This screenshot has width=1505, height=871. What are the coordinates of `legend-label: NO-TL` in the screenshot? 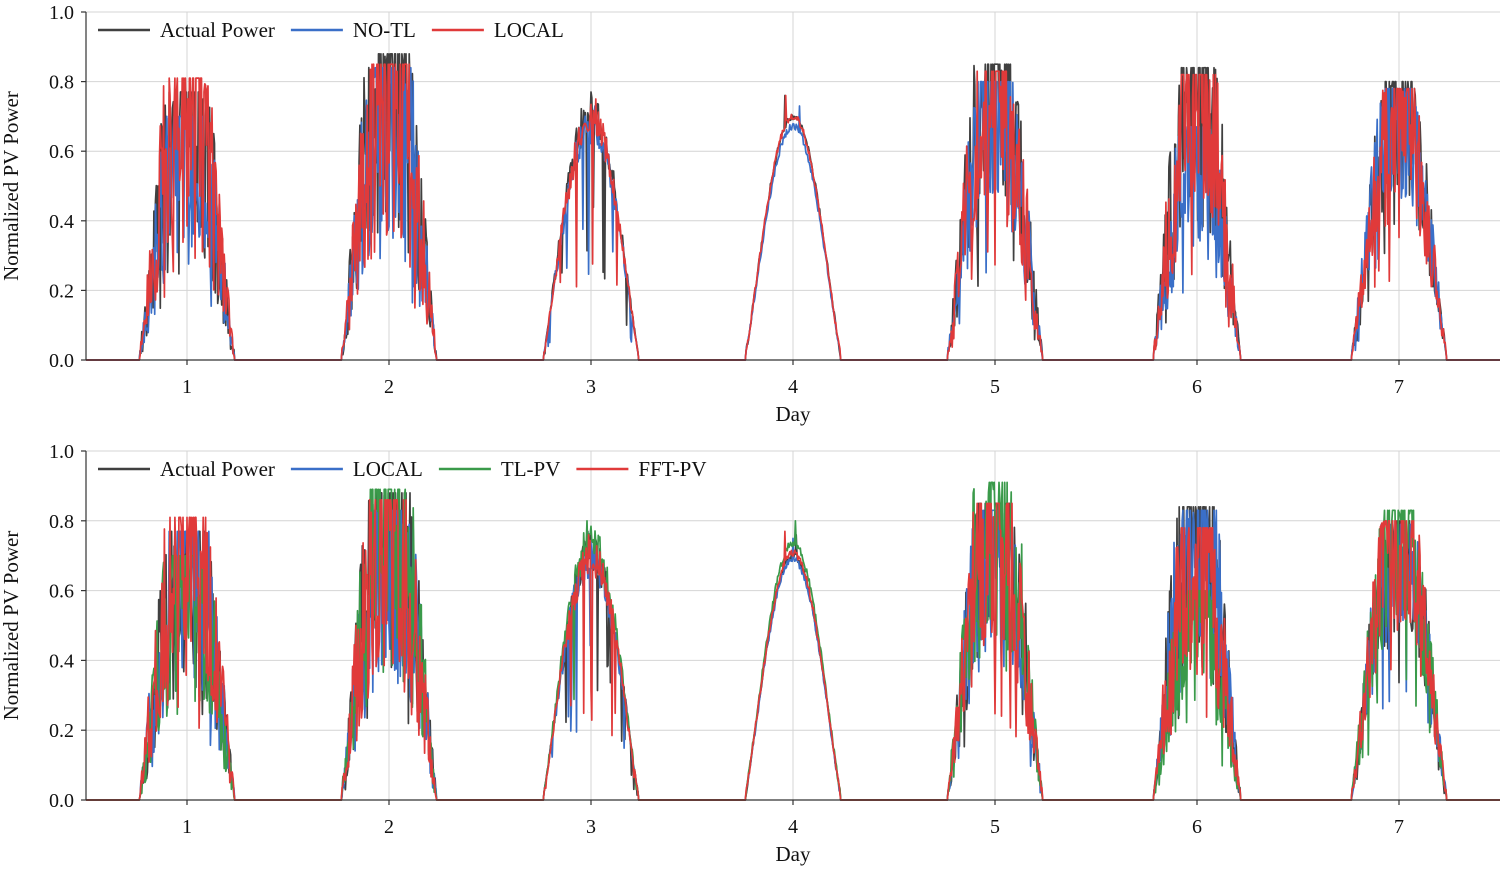 It's located at (384, 30).